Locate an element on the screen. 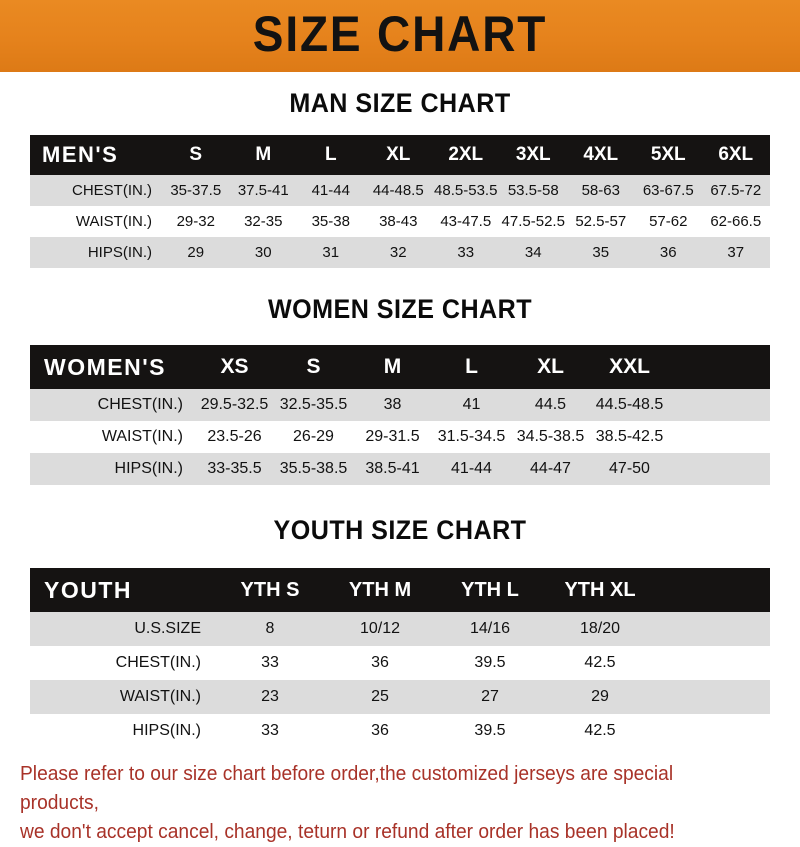 The image size is (800, 847). youth-ussize-3: 18/20 is located at coordinates (600, 628).